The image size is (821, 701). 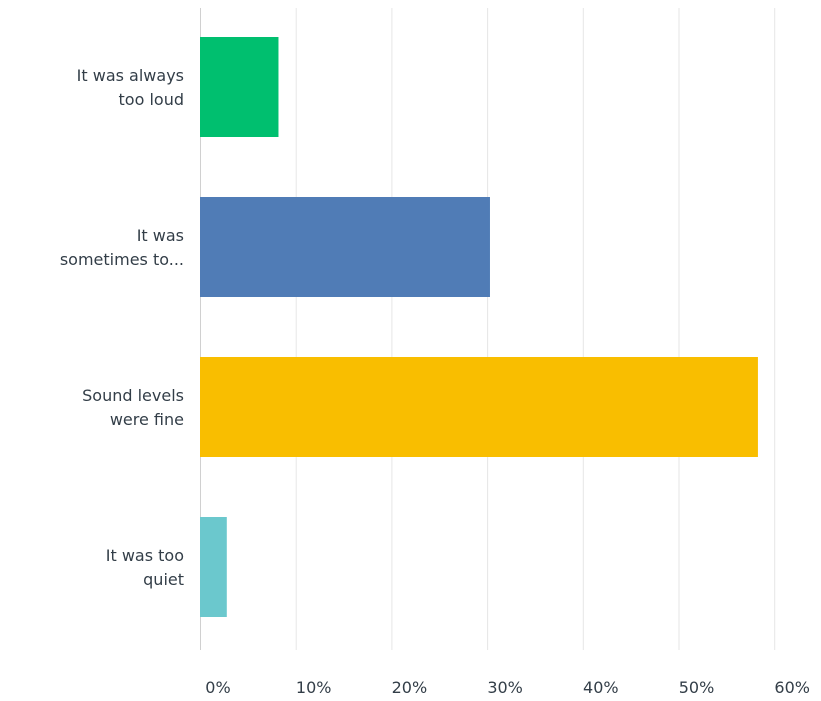 What do you see at coordinates (505, 687) in the screenshot?
I see `x-tick-label: 30%` at bounding box center [505, 687].